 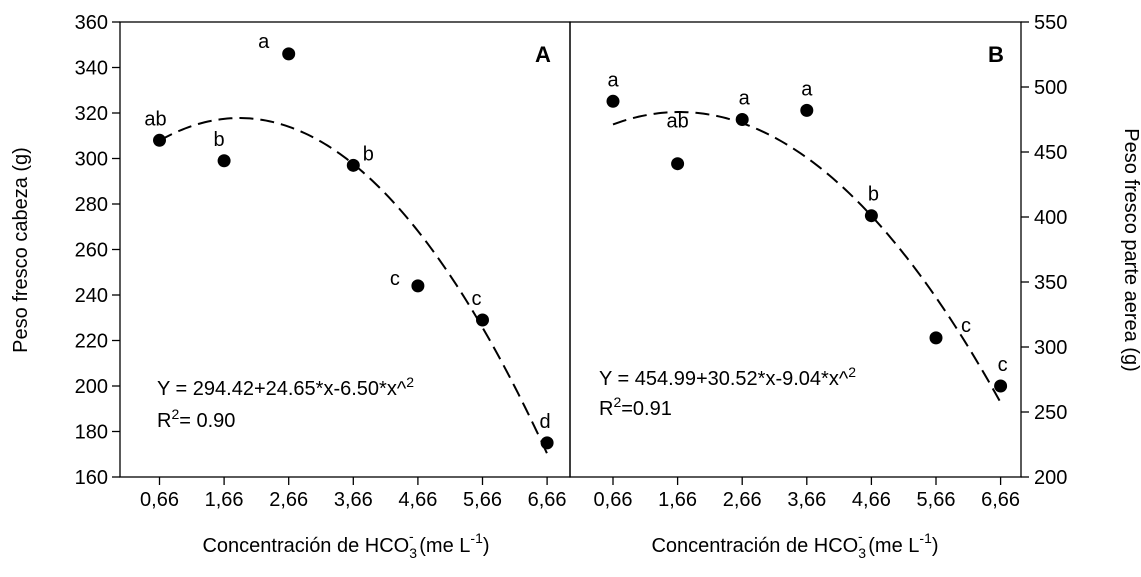 I want to click on panel-b-x-tick-label: 0,66, so click(x=613, y=500).